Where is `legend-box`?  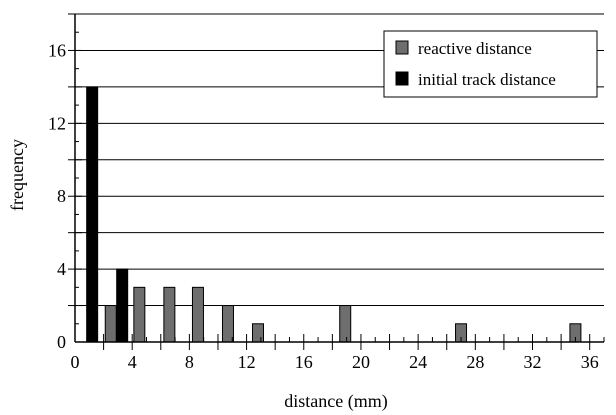 legend-box is located at coordinates (490, 64).